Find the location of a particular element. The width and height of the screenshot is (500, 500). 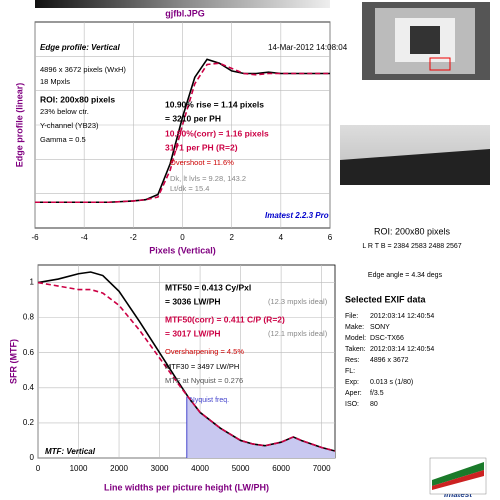

annotation: 10.90% rise = 1.14 pixels is located at coordinates (214, 104).